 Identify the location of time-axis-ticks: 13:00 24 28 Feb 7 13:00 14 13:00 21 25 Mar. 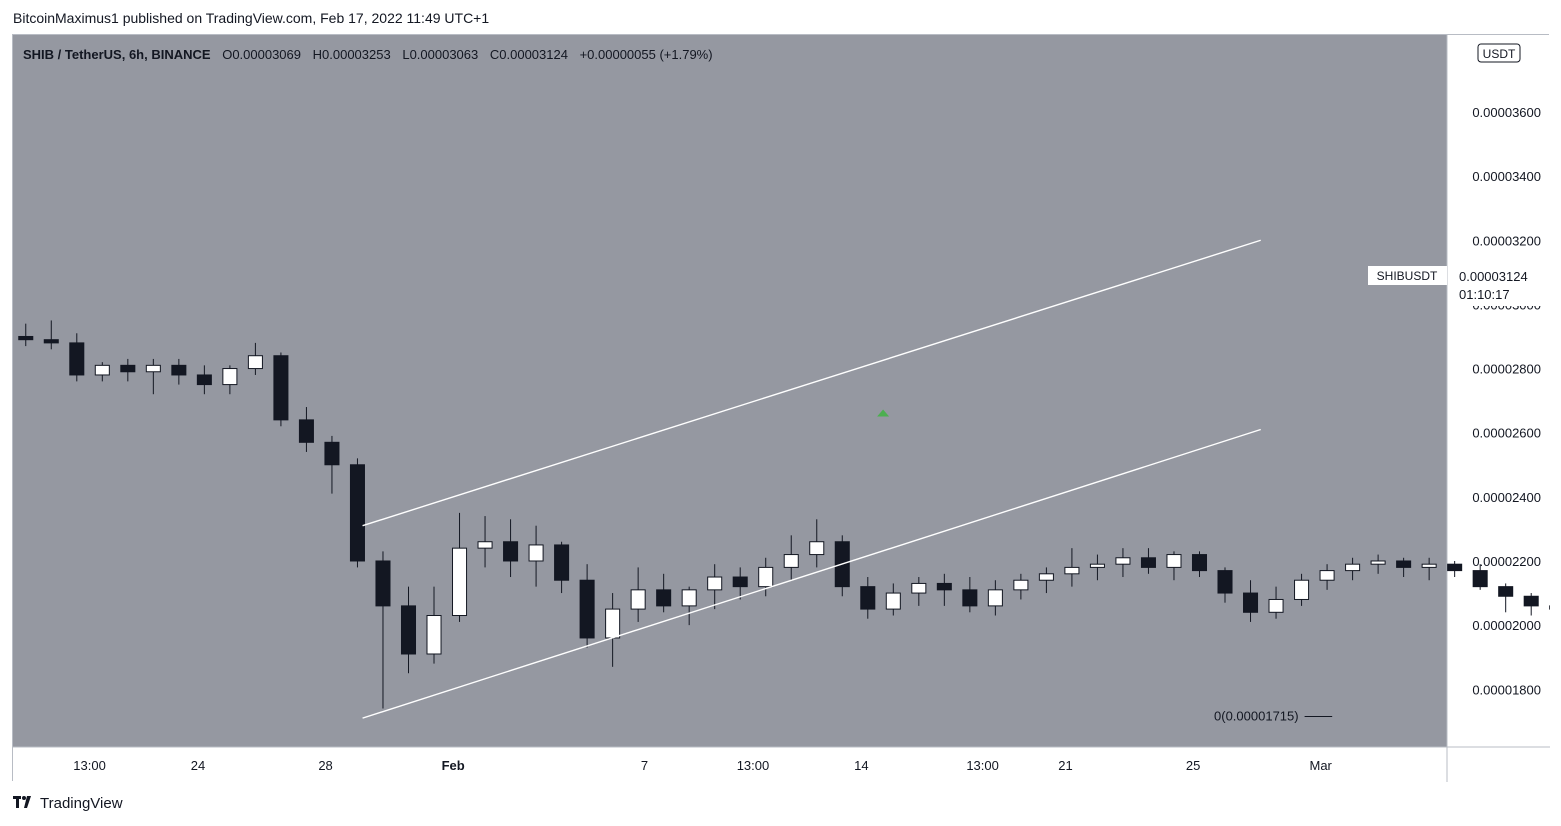
(702, 765).